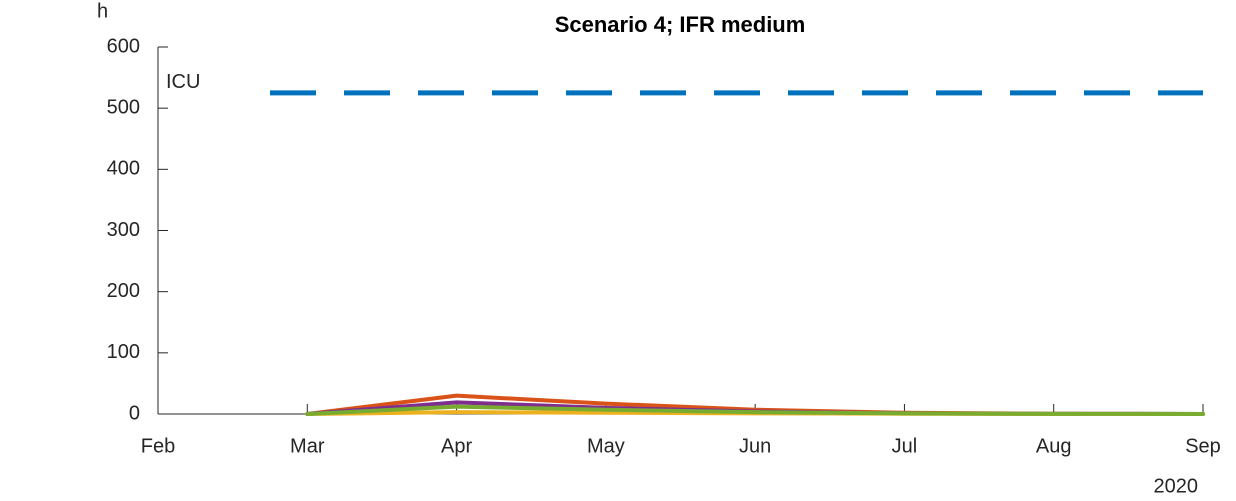 The height and width of the screenshot is (501, 1236). I want to click on x-tick-label: Jun, so click(755, 446).